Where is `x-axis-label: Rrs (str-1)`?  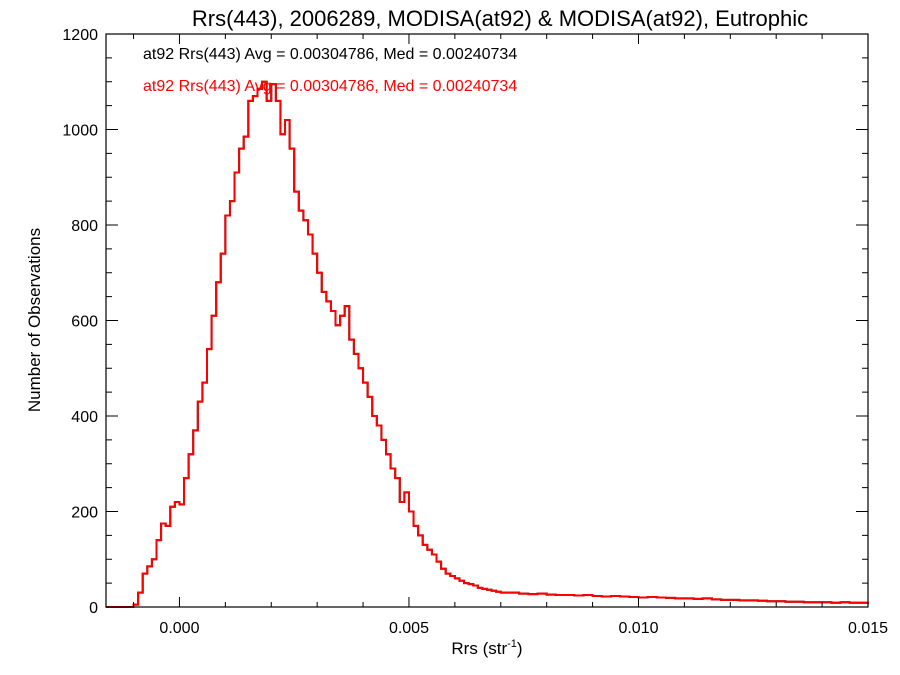
x-axis-label: Rrs (str-1) is located at coordinates (486, 648).